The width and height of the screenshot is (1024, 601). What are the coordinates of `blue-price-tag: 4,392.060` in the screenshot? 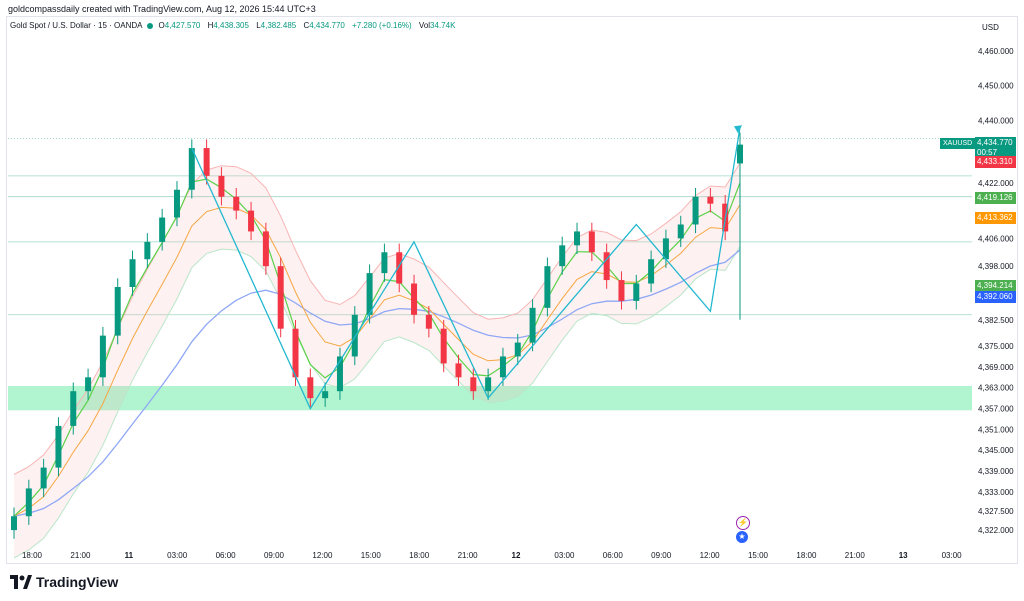 It's located at (995, 297).